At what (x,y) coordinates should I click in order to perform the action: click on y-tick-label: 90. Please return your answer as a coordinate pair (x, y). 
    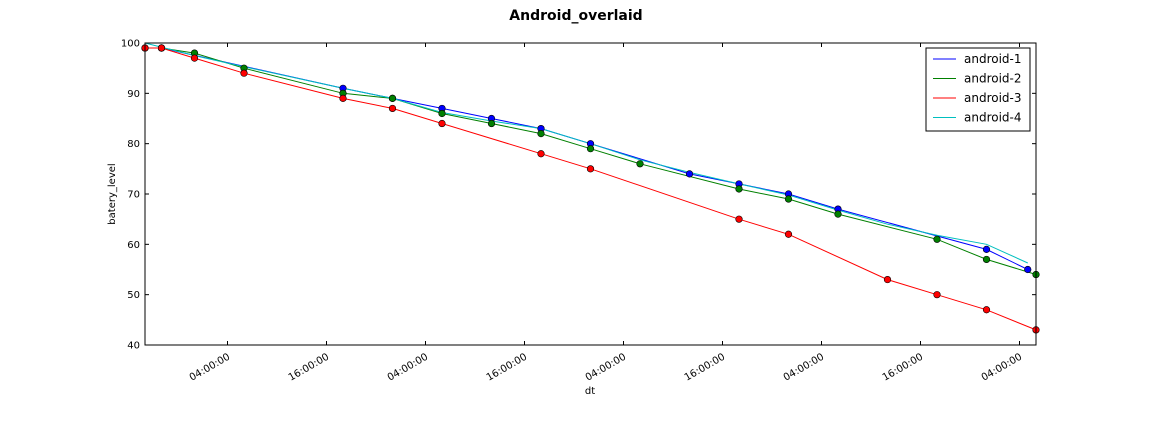
    Looking at the image, I should click on (133, 94).